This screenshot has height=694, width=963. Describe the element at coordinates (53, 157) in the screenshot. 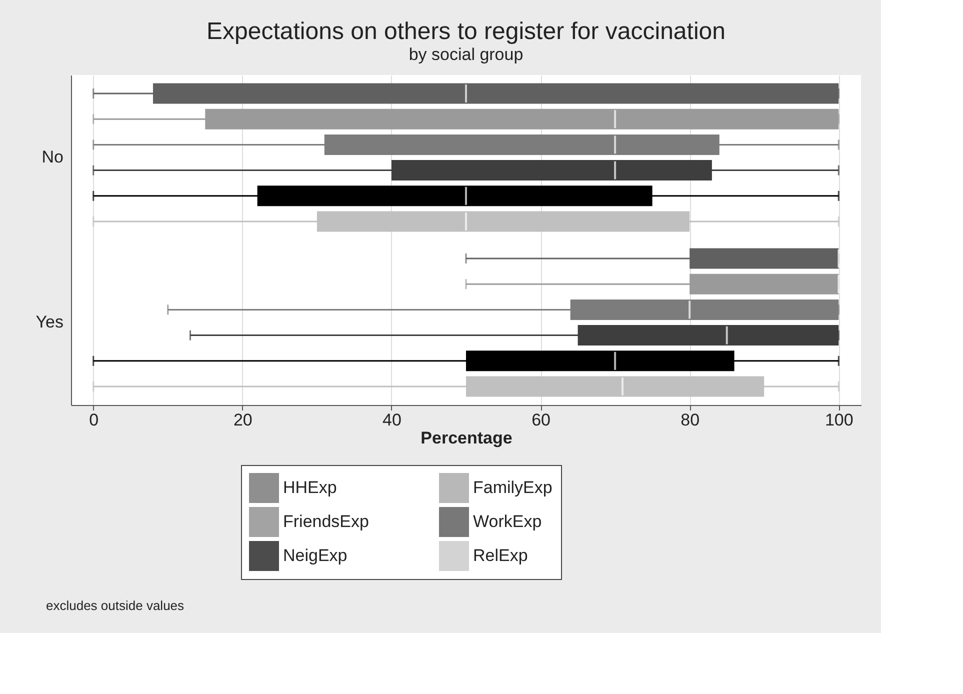

I see `y-tick-label: No` at that location.